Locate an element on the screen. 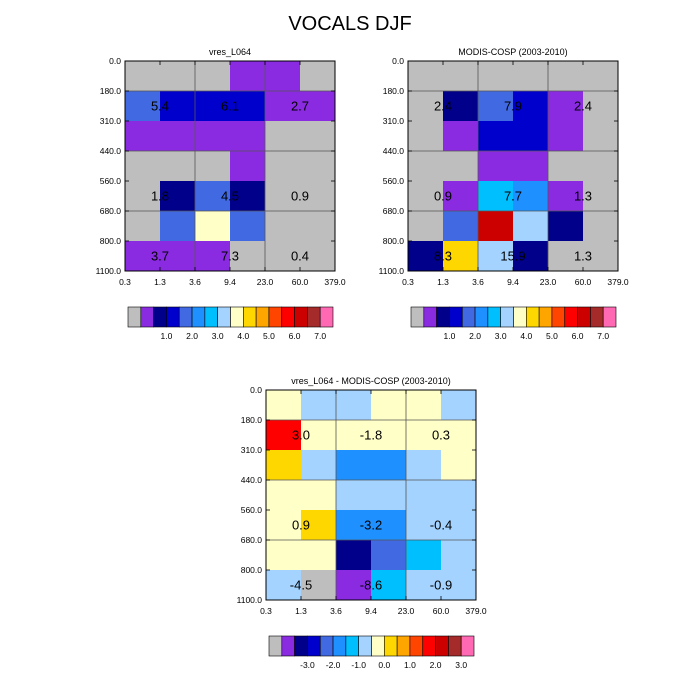 The height and width of the screenshot is (700, 700). y-tick-label: 1100.0 is located at coordinates (109, 271).